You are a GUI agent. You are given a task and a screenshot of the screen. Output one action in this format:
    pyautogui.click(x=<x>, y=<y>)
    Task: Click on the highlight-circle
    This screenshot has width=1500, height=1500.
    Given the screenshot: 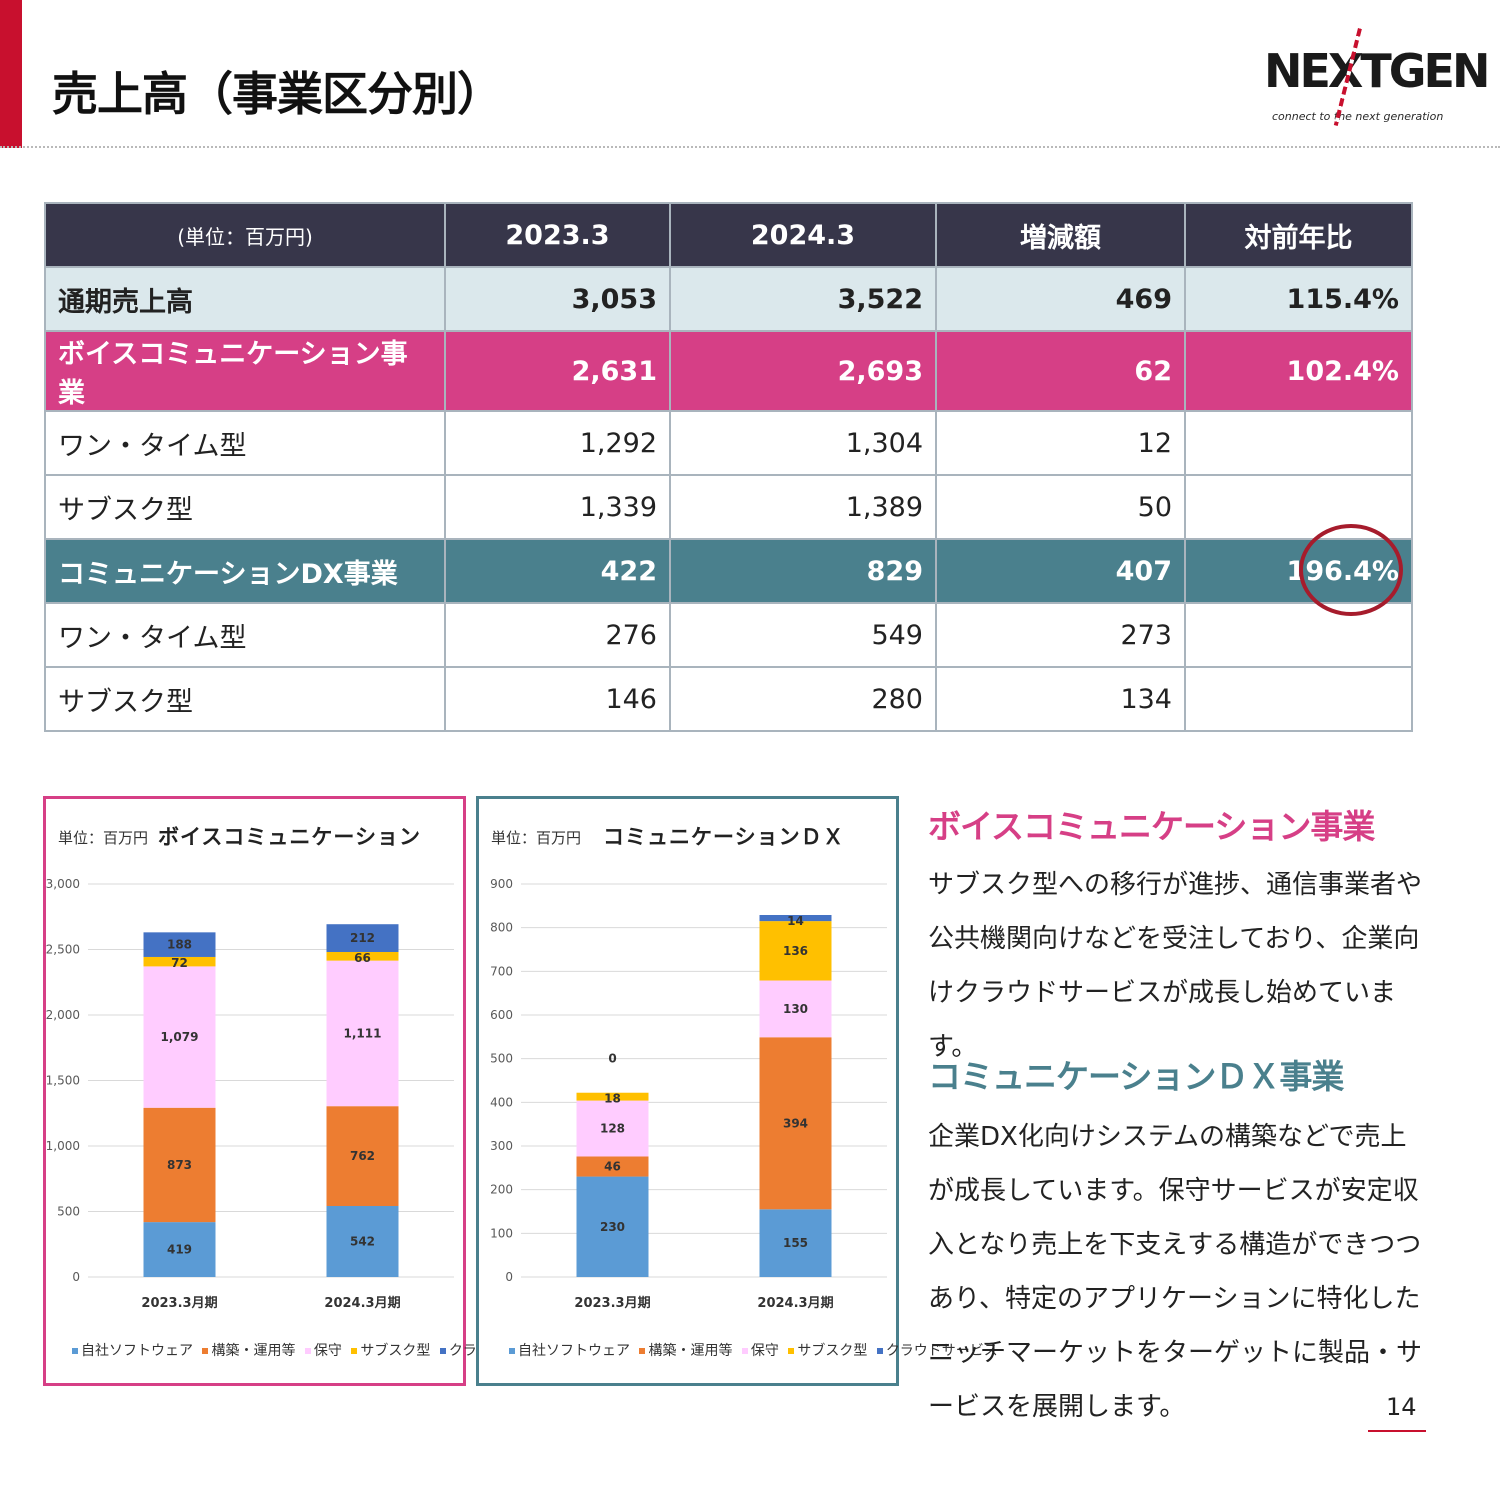 What is the action you would take?
    pyautogui.click(x=1351, y=570)
    